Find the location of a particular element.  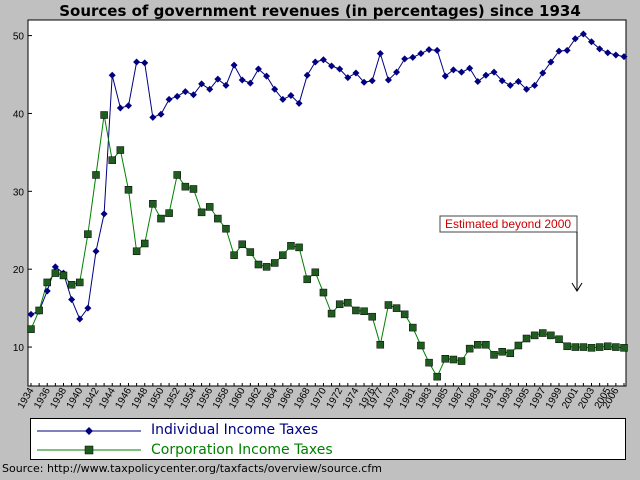

legend-label-individual: Individual Income Taxes is located at coordinates (235, 430).